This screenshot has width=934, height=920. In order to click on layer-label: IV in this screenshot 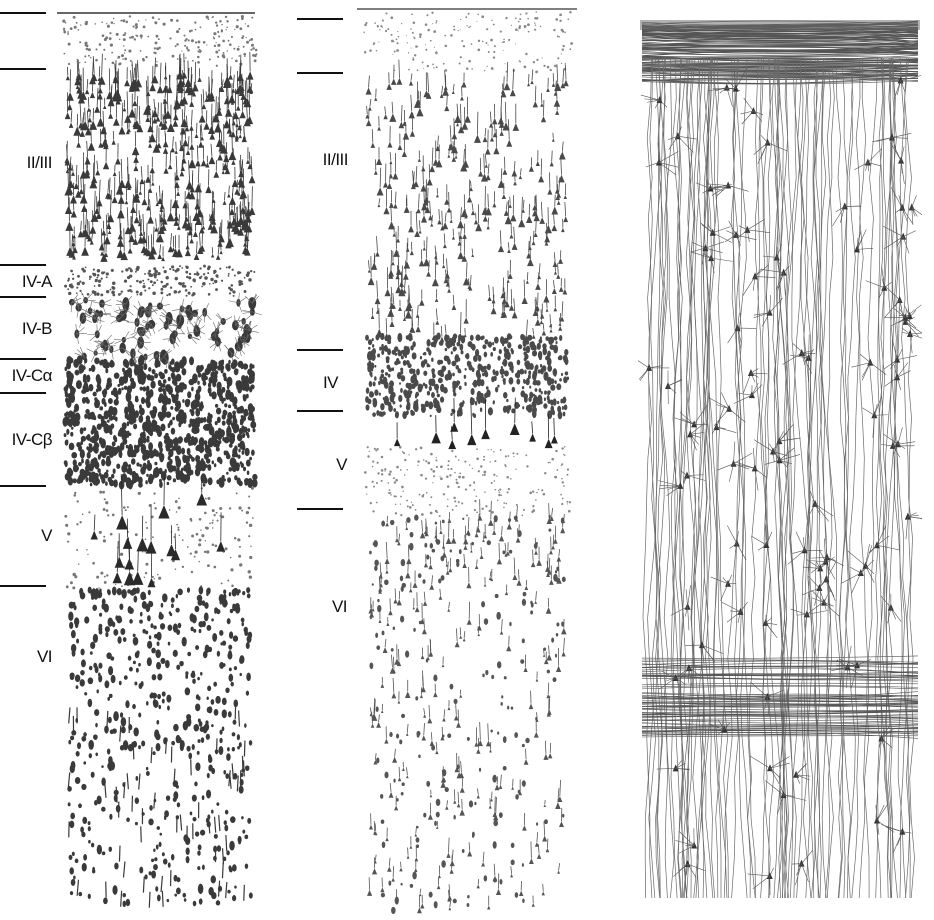, I will do `click(330, 382)`.